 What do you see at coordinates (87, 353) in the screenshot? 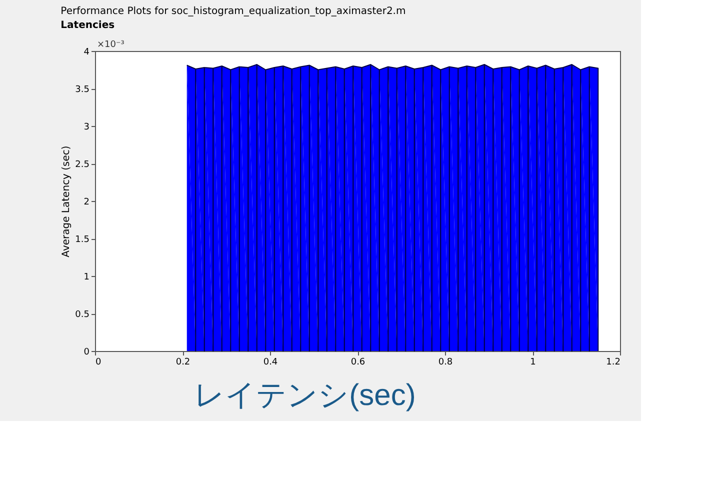
I see `y-tick-label: 0` at bounding box center [87, 353].